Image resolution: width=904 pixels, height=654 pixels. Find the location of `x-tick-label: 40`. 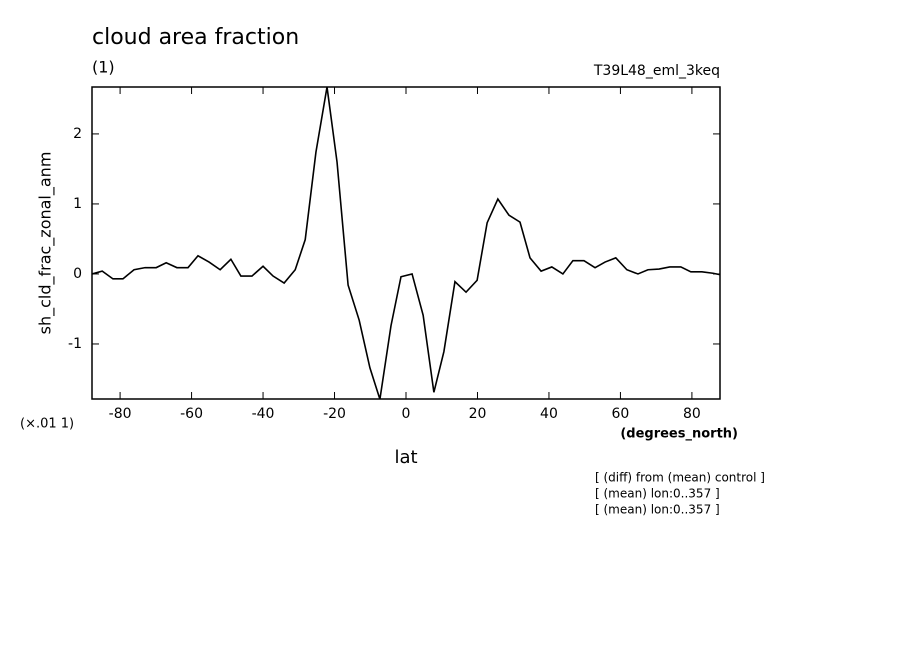

x-tick-label: 40 is located at coordinates (549, 414).